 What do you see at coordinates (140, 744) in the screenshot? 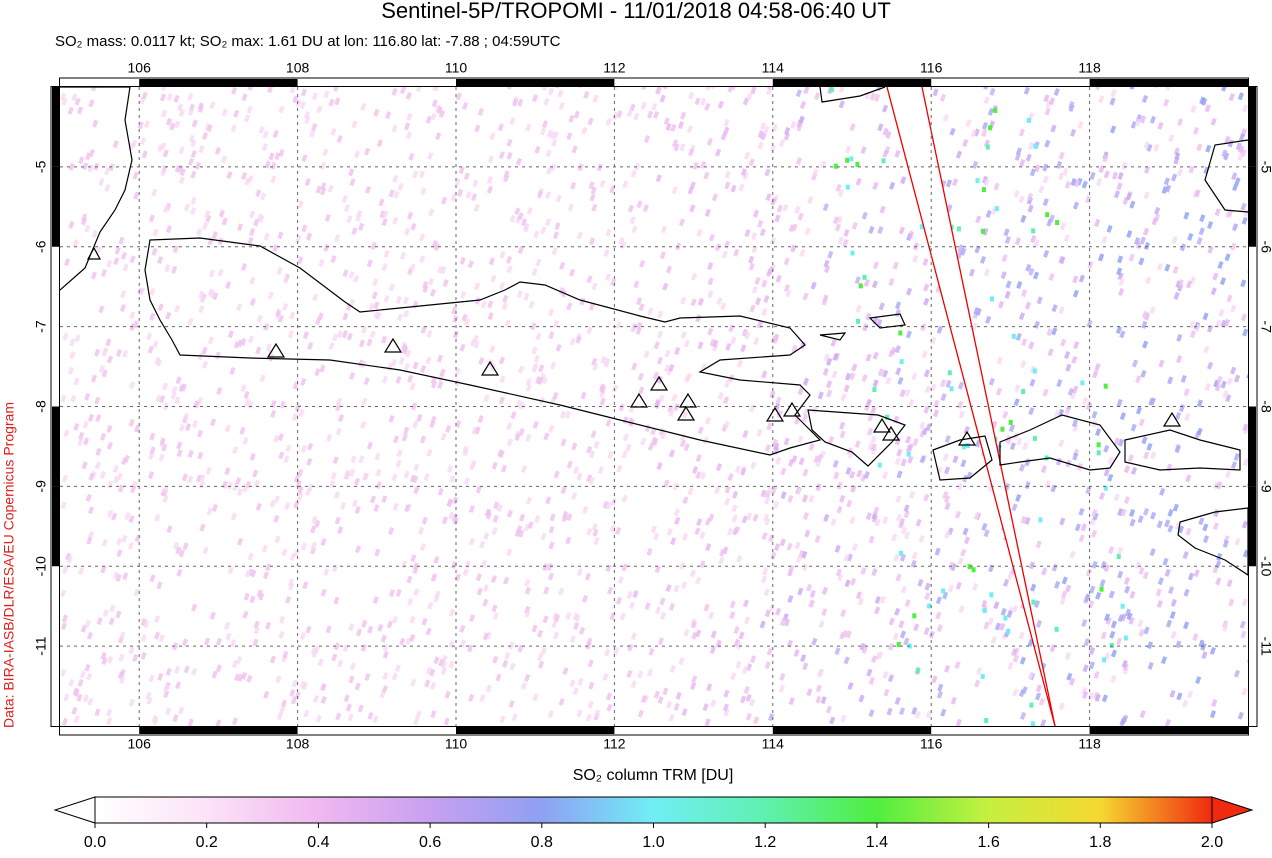
I see `lon-tick-label: 106` at bounding box center [140, 744].